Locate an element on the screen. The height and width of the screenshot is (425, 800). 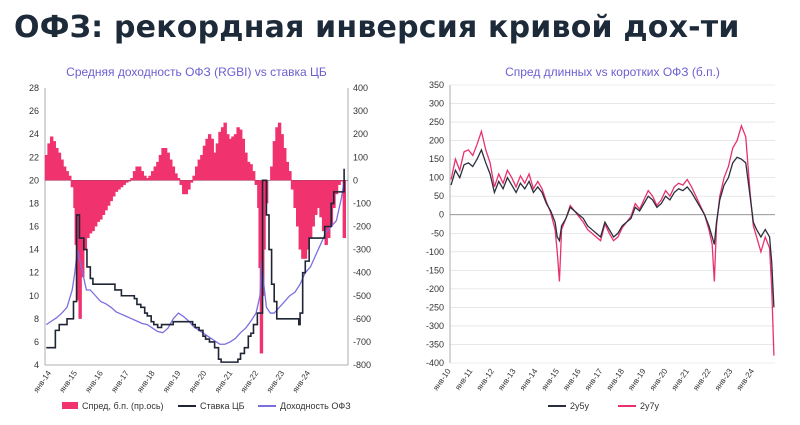
right-y-tick-label: 100 is located at coordinates (436, 178).